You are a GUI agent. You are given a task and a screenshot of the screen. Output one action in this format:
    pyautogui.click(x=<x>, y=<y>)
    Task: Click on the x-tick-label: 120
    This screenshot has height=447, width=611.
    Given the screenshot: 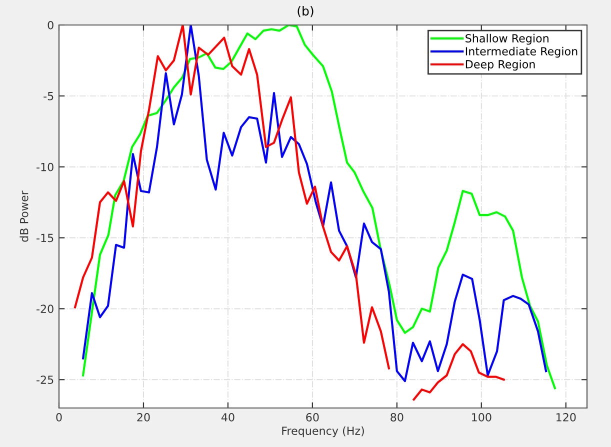 What is the action you would take?
    pyautogui.click(x=566, y=417)
    